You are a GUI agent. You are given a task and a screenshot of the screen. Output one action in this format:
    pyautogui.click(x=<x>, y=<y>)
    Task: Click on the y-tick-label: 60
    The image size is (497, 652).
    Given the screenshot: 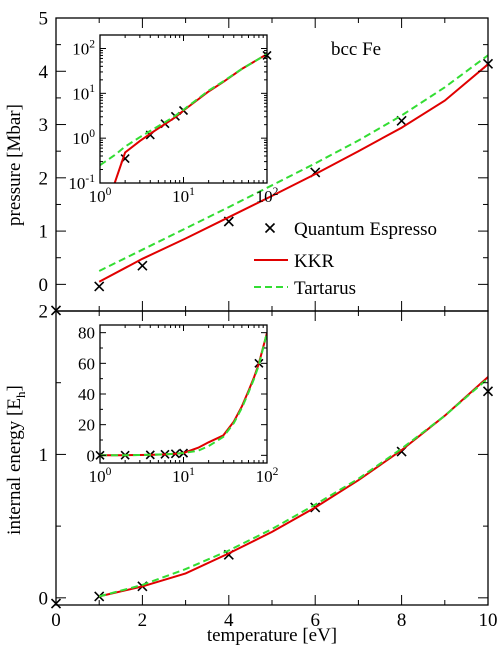 What is the action you would take?
    pyautogui.click(x=86, y=363)
    